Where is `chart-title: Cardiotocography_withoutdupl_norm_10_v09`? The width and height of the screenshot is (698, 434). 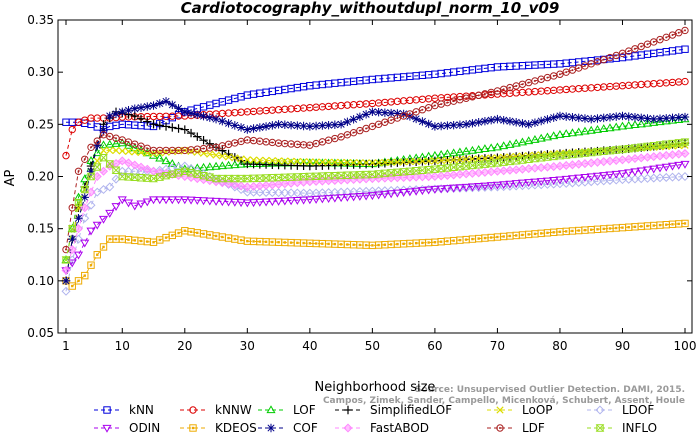 chart-title: Cardiotocography_withoutdupl_norm_10_v09 is located at coordinates (370, 8).